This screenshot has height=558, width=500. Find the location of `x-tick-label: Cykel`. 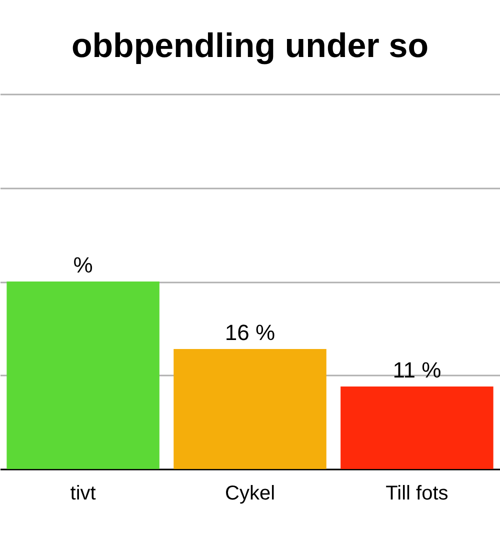

x-tick-label: Cykel is located at coordinates (250, 493).